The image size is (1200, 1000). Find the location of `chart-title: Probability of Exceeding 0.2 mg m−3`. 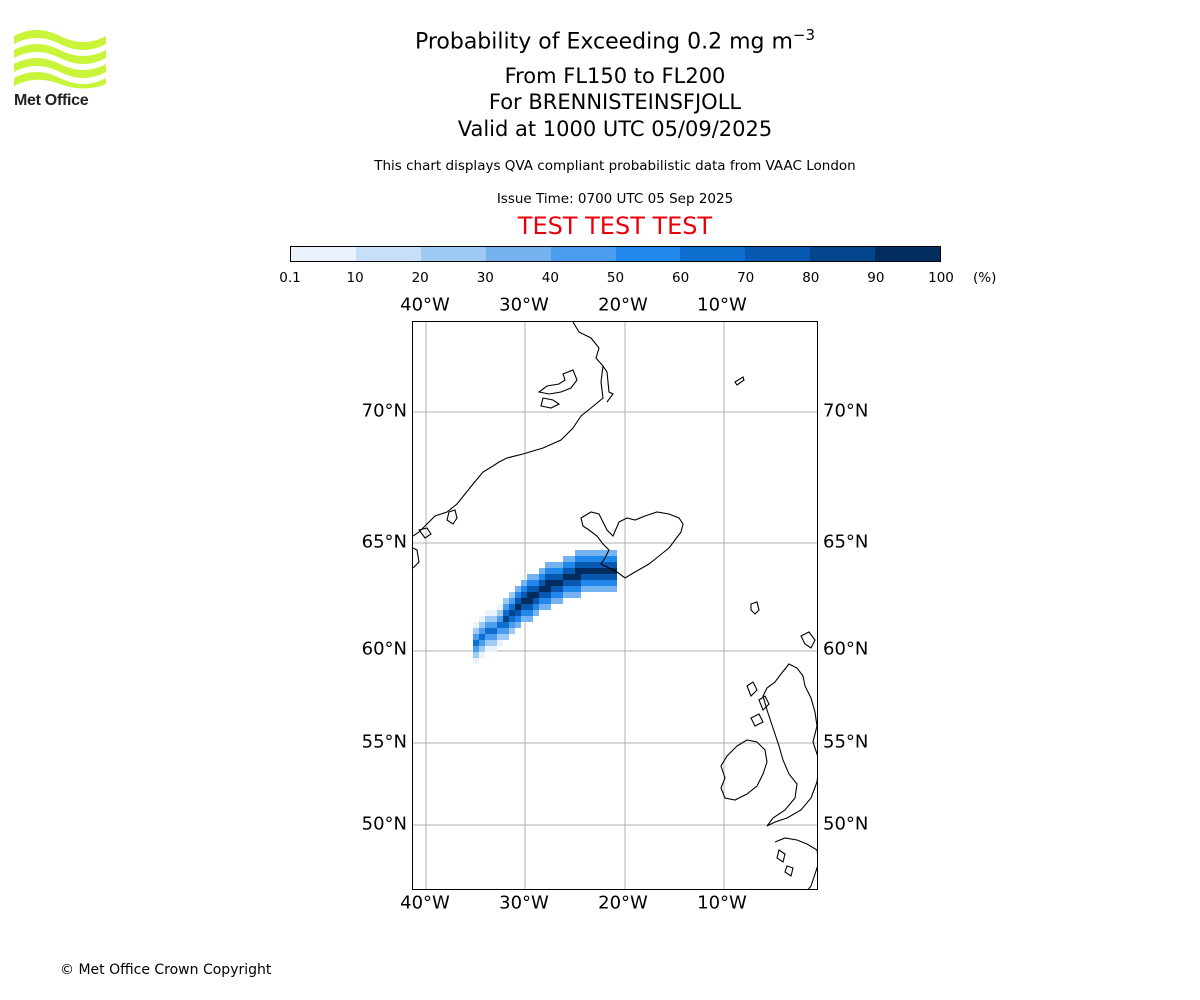

chart-title: Probability of Exceeding 0.2 mg m−3 is located at coordinates (600, 40).